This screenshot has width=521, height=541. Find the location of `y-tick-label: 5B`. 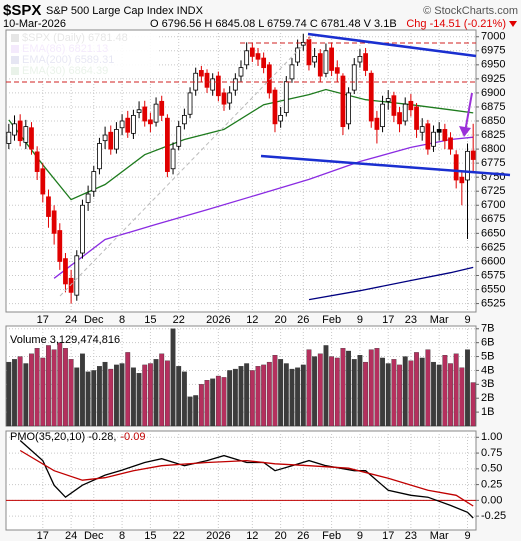

y-tick-label: 5B is located at coordinates (487, 356).